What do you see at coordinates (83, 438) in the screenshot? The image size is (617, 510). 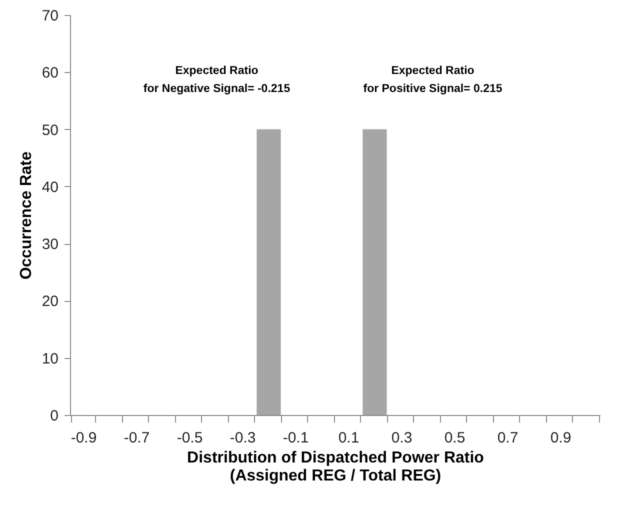 I see `x-tick-label: -0.9` at bounding box center [83, 438].